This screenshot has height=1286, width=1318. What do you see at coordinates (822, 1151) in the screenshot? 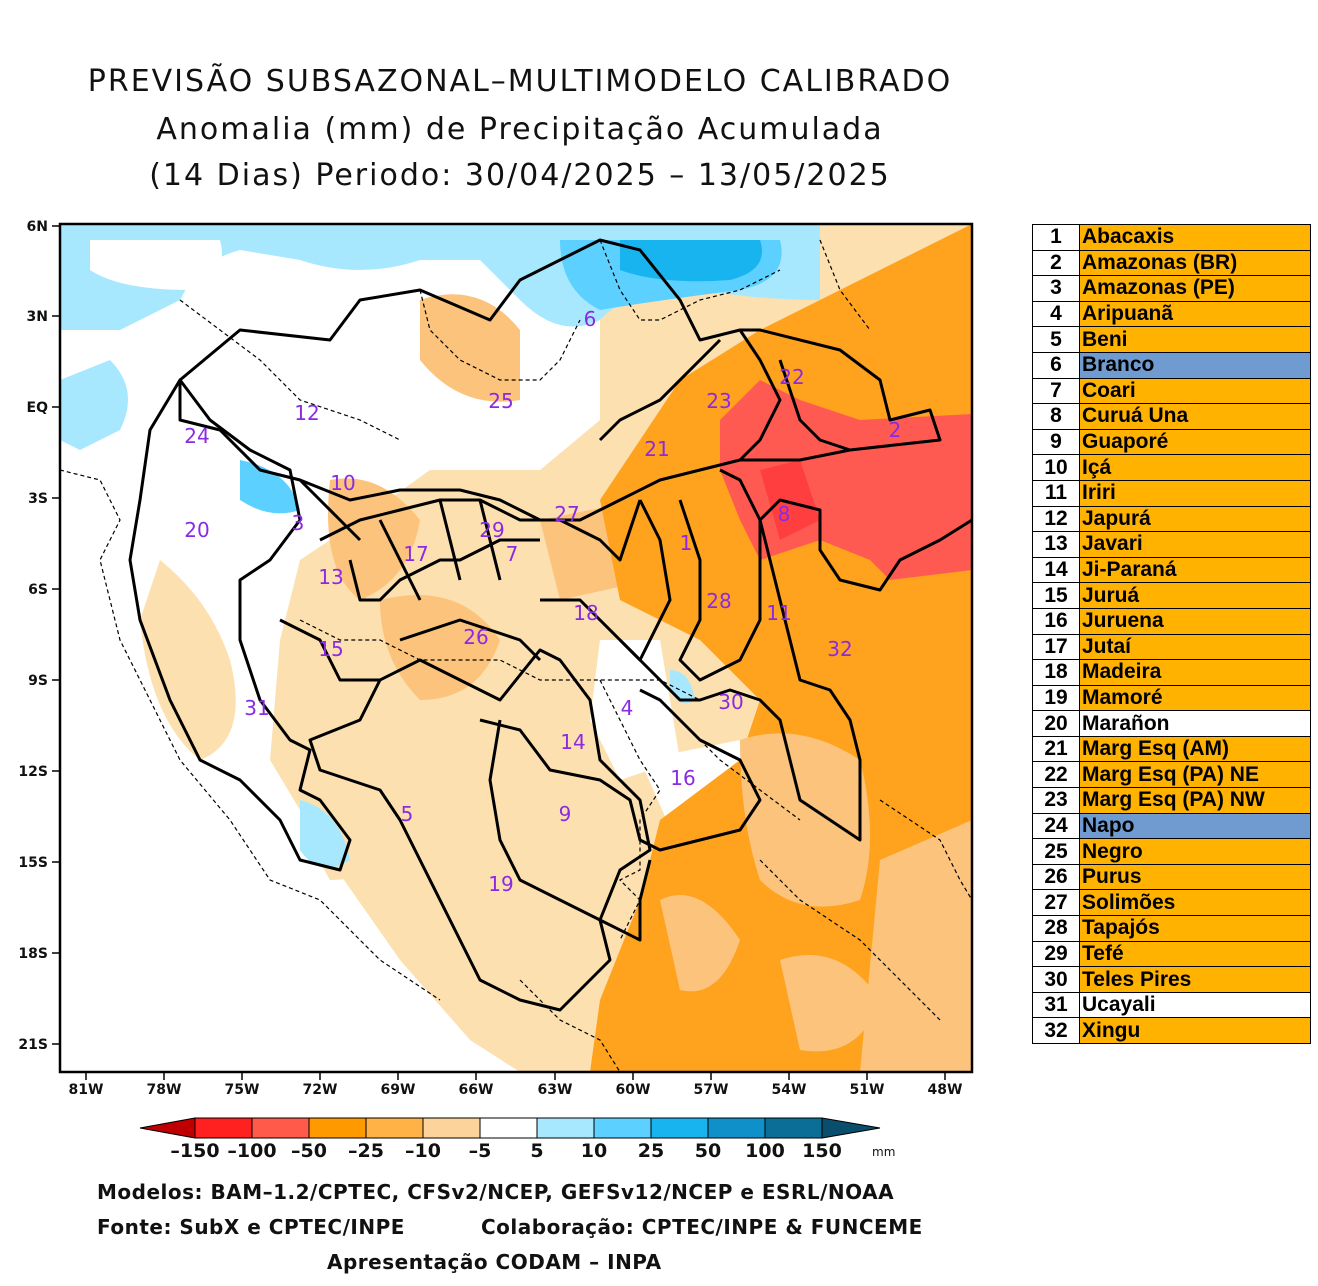
I see `colorbar-tick-label: 150` at bounding box center [822, 1151].